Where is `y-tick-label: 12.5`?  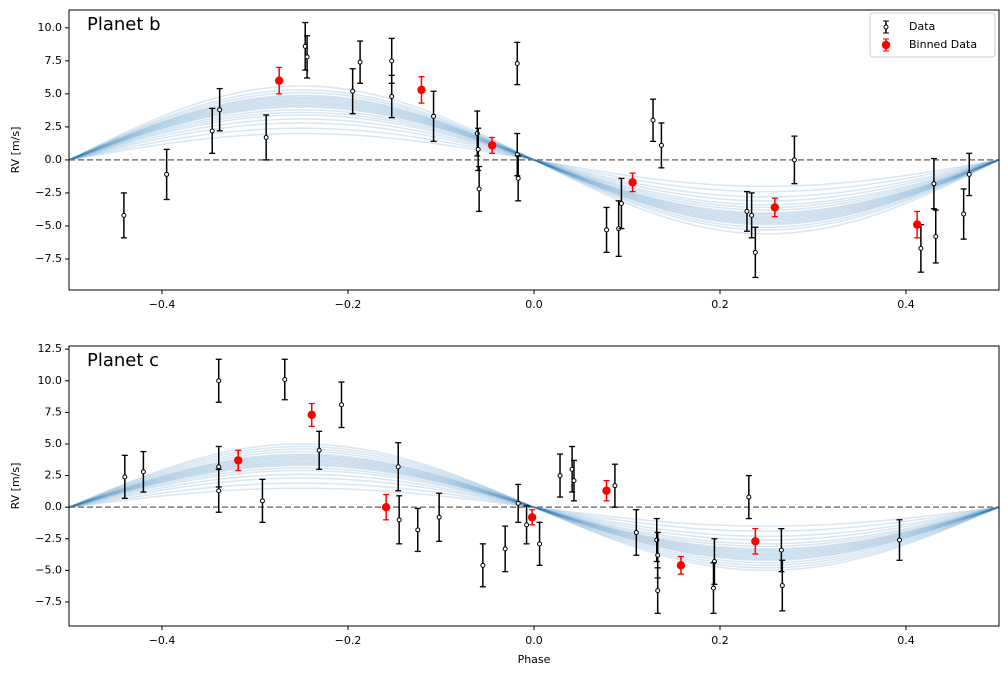 y-tick-label: 12.5 is located at coordinates (50, 348).